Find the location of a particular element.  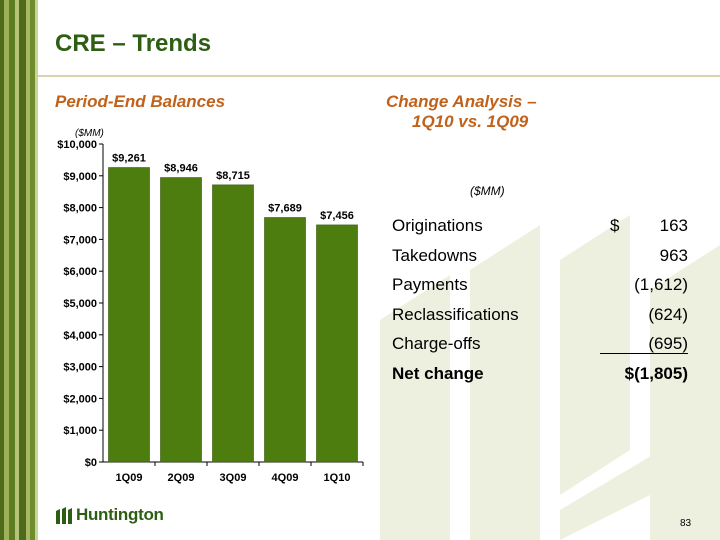

row-value: 163 is located at coordinates (673, 225).